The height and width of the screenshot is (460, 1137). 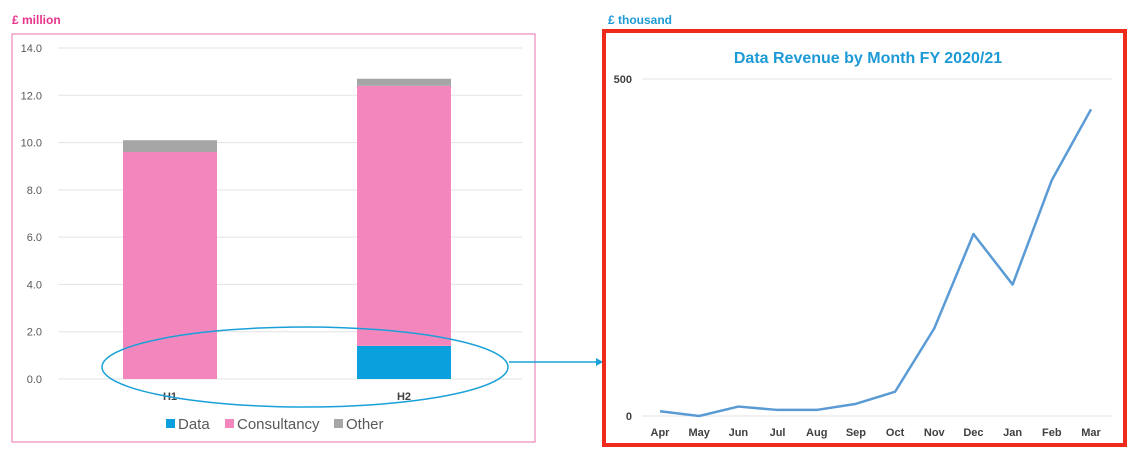 I want to click on left-y-axis-ticks: 14.0 12.0 10.0 8.0 6.0 4.0 2.0 0.0, so click(x=31, y=214).